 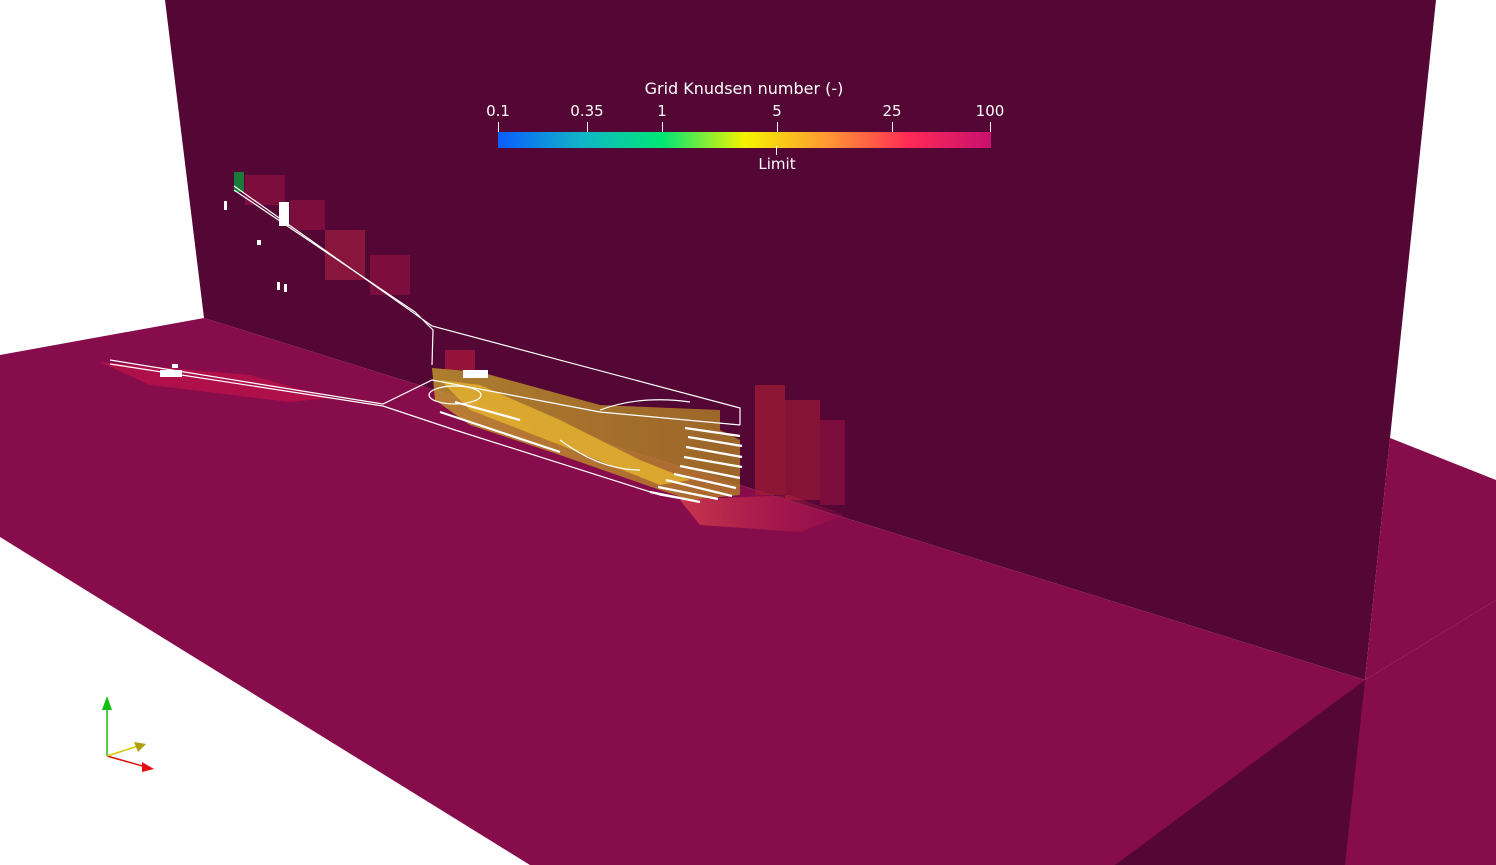 I want to click on plume-stripes, so click(x=591, y=452).